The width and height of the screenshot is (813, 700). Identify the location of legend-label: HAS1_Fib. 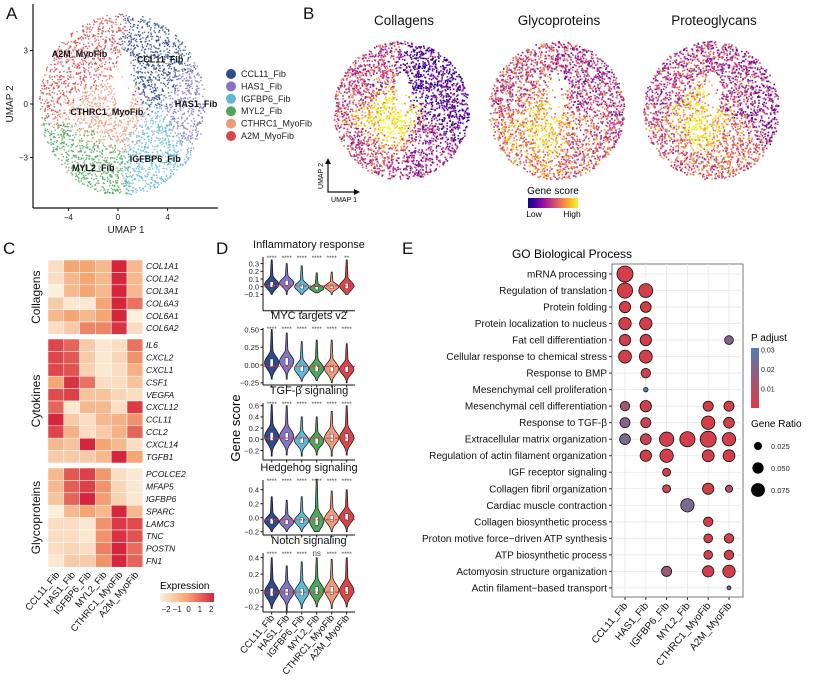
(261, 86).